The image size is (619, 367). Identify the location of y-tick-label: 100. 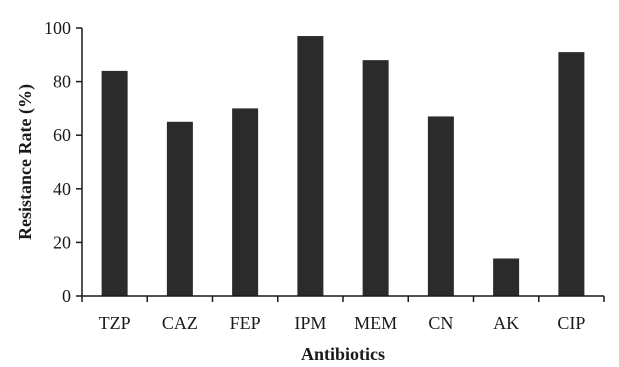
(57, 28).